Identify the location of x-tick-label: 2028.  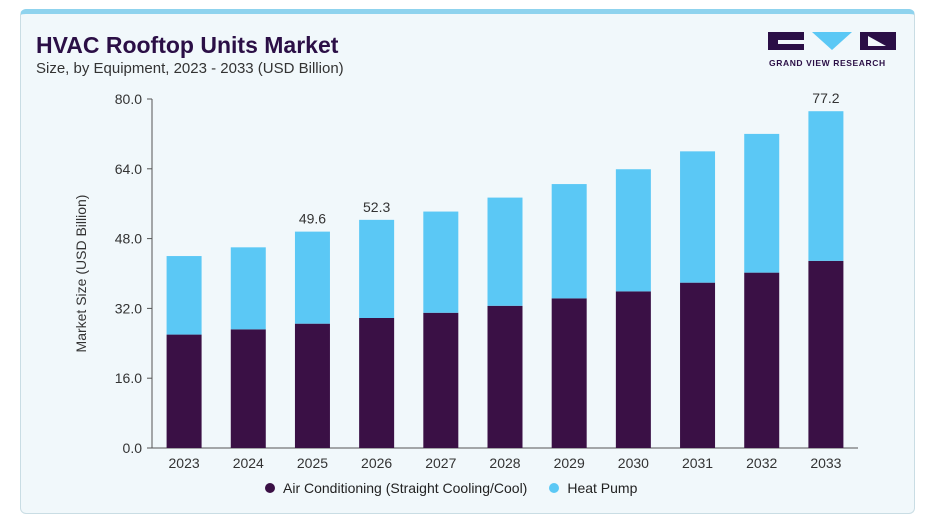
(504, 463).